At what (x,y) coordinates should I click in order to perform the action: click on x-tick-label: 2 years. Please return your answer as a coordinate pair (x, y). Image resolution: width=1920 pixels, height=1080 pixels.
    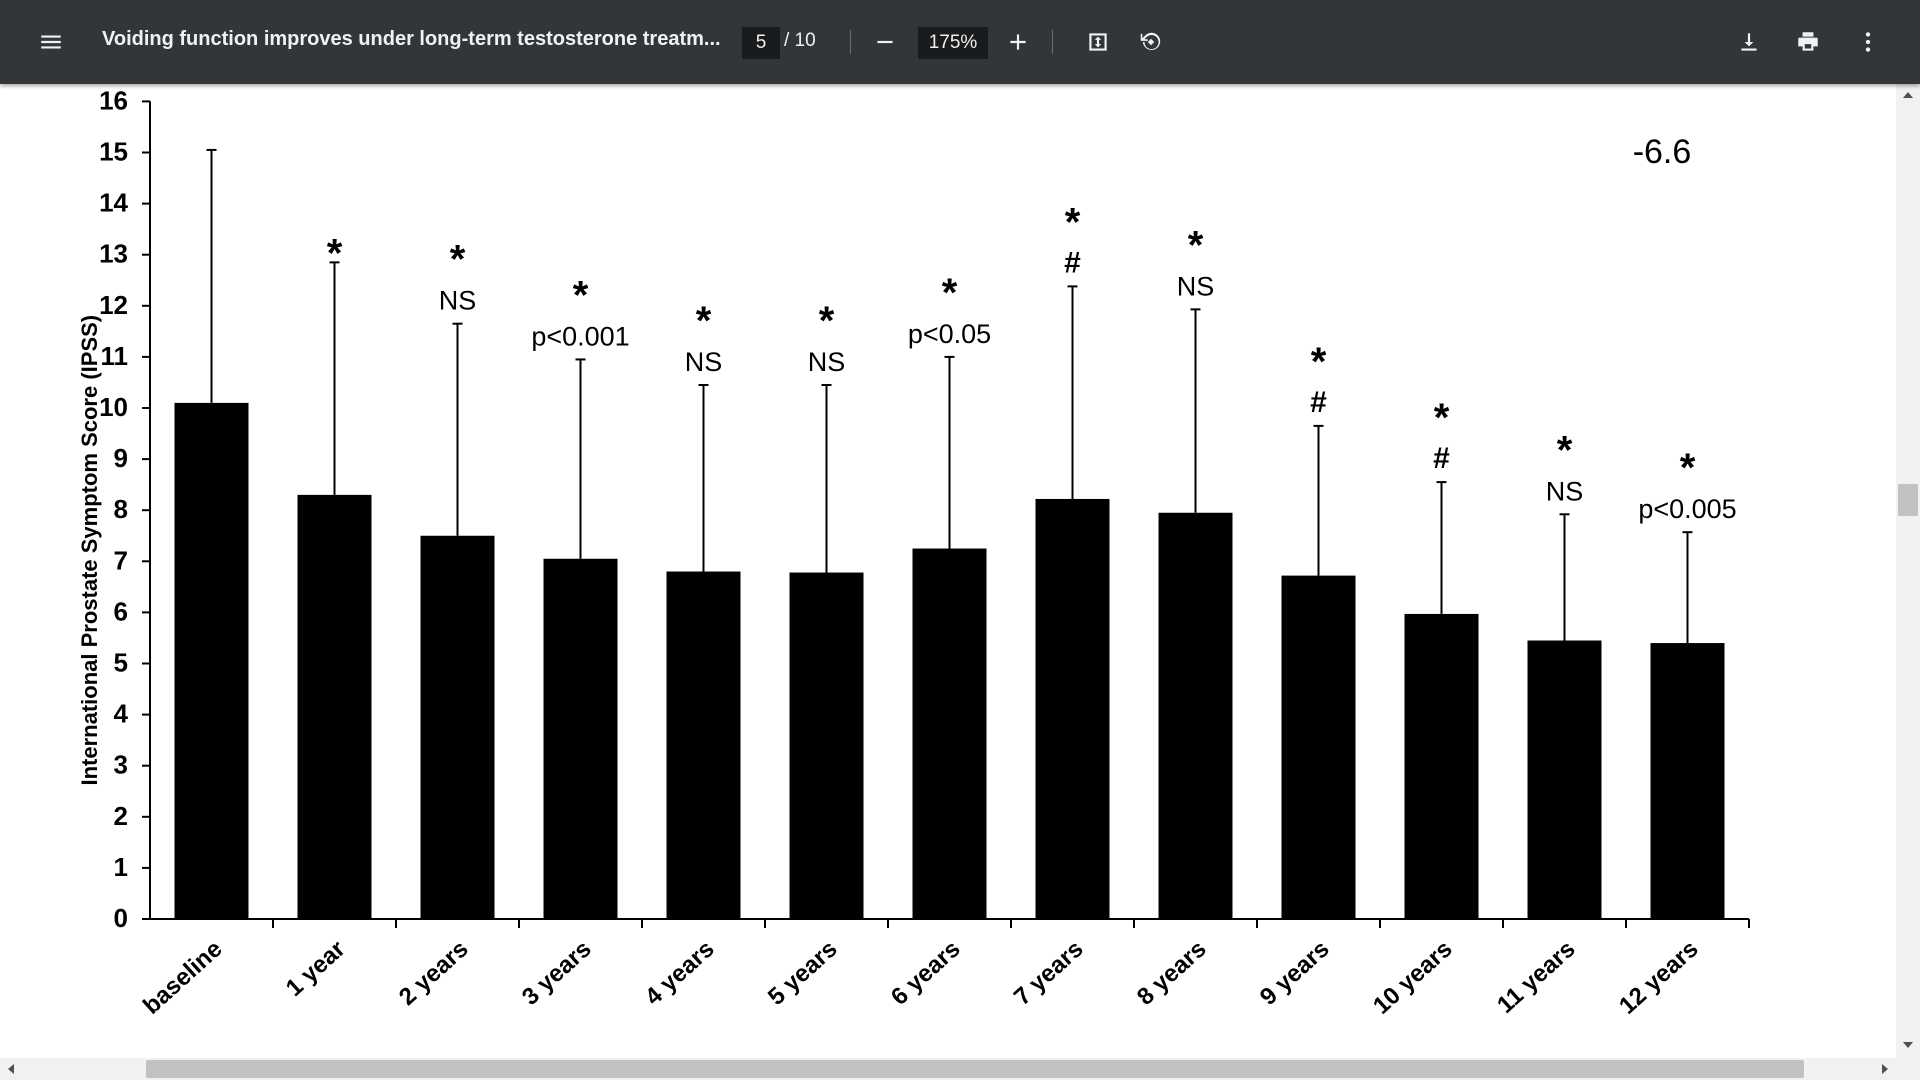
    Looking at the image, I should click on (434, 972).